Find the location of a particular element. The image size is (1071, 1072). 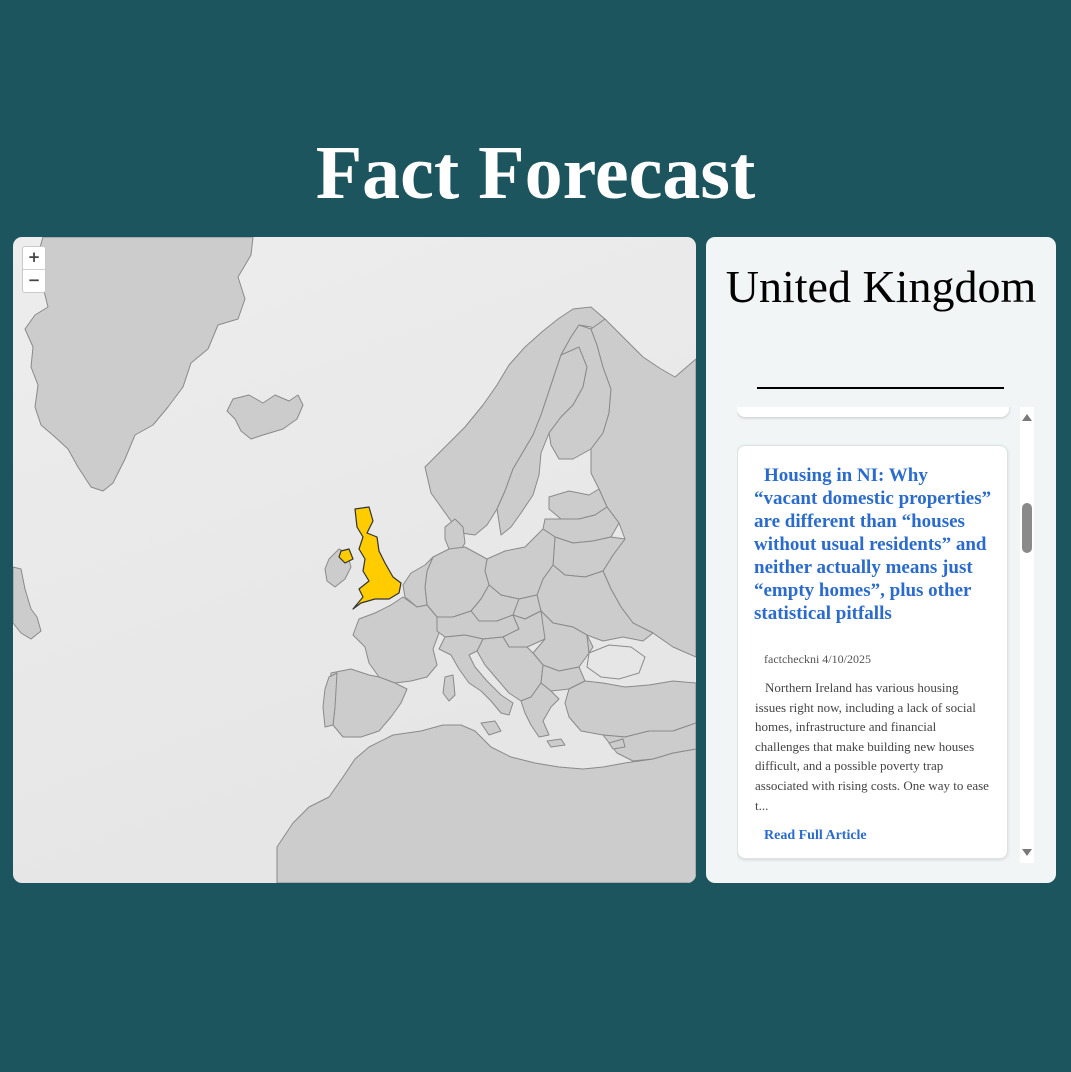

article-date: 4/10/2025 is located at coordinates (846, 659).